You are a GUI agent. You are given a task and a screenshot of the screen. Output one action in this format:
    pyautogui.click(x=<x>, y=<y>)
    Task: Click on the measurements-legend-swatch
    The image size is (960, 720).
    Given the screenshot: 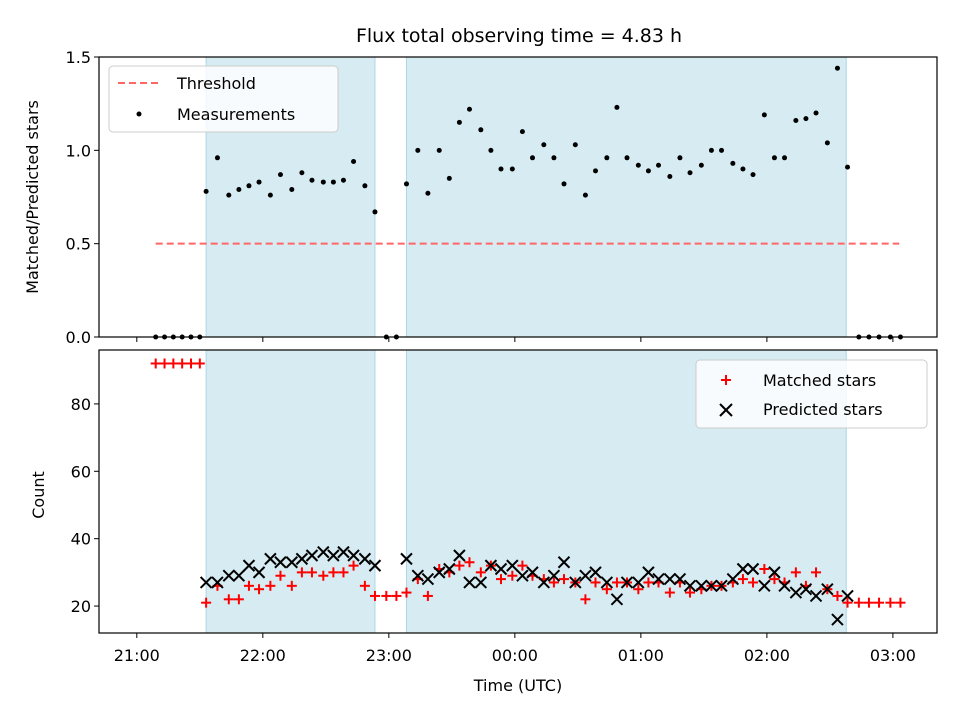 What is the action you would take?
    pyautogui.click(x=139, y=114)
    